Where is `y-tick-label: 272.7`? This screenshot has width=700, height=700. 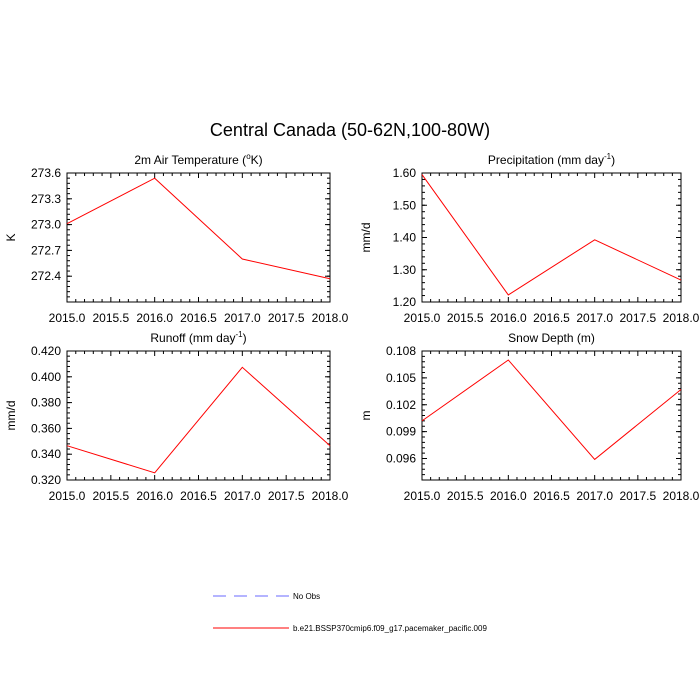
y-tick-label: 272.7 is located at coordinates (46, 250).